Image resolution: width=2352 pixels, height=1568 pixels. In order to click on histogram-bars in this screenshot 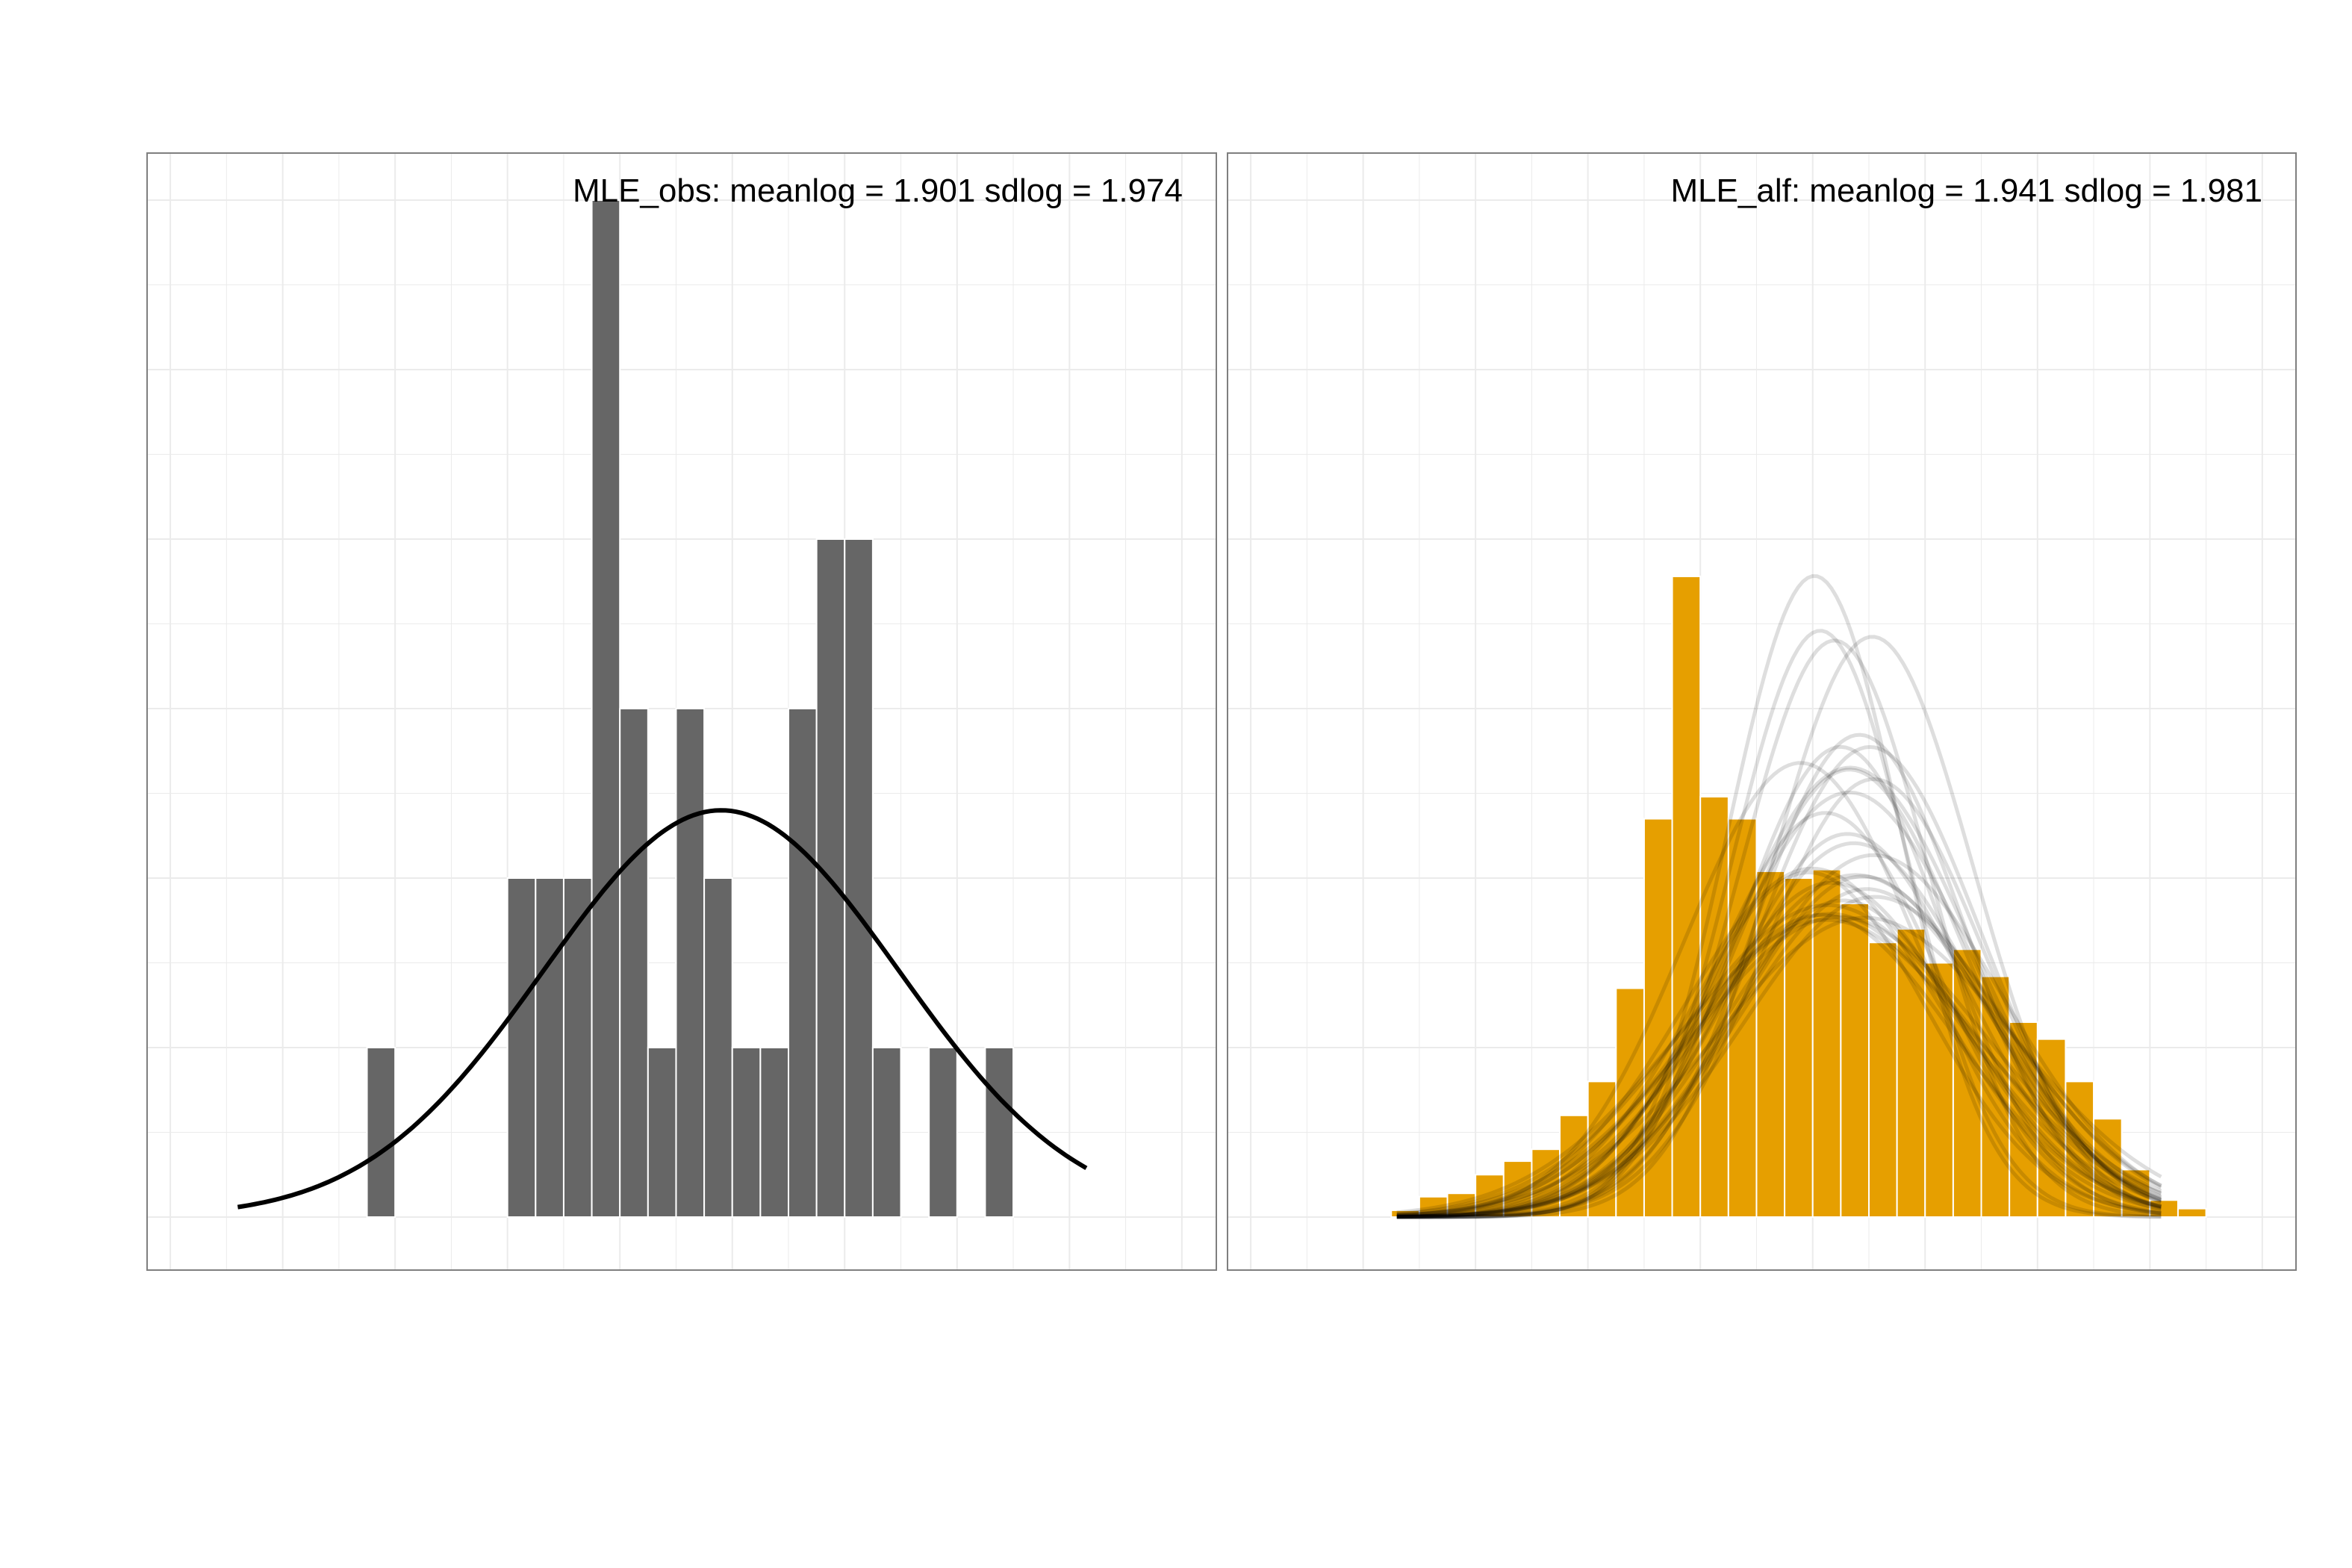, I will do `click(1798, 897)`.